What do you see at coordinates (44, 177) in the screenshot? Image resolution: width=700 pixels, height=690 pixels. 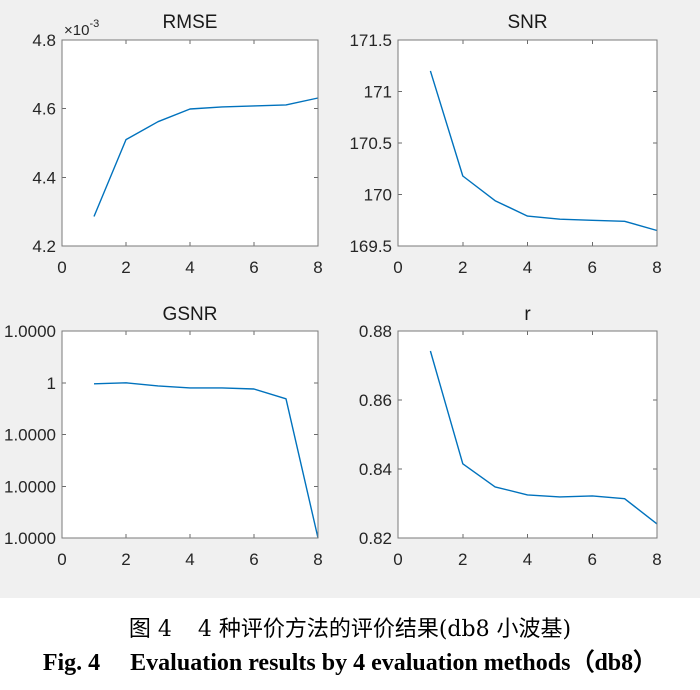 I see `y-tick-label: 4.4` at bounding box center [44, 177].